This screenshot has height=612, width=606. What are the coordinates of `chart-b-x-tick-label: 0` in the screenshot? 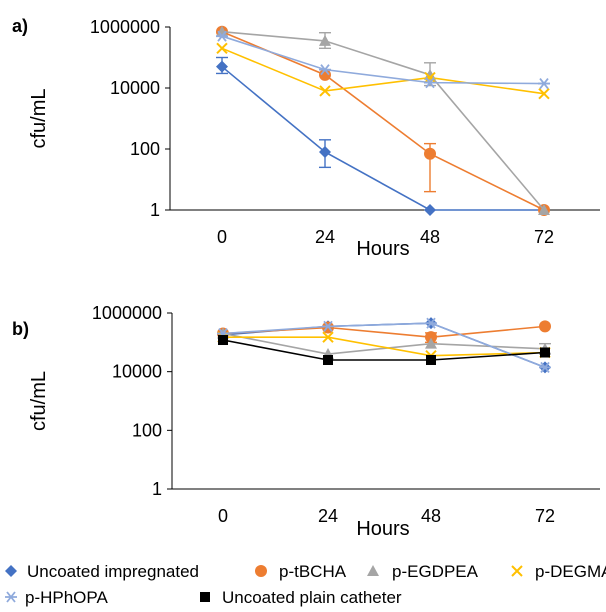 It's located at (223, 516).